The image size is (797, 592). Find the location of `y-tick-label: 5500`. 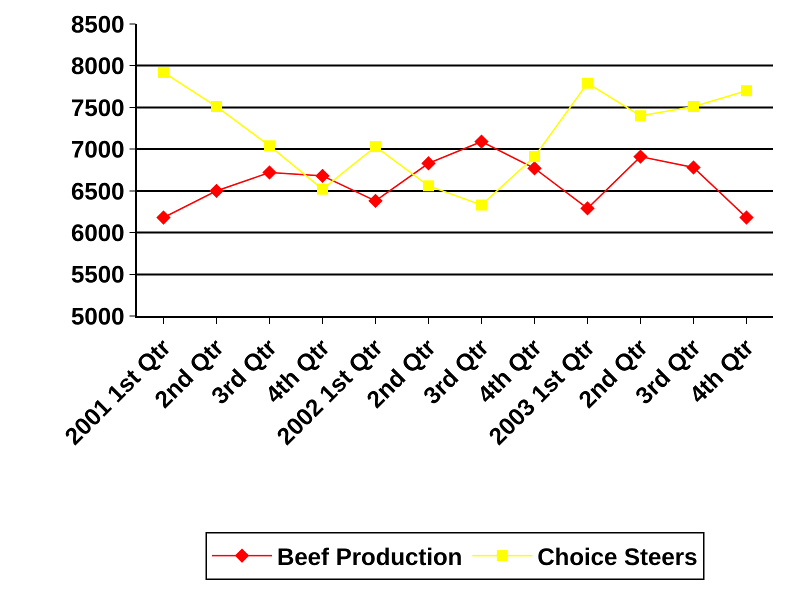

y-tick-label: 5500 is located at coordinates (97, 275).